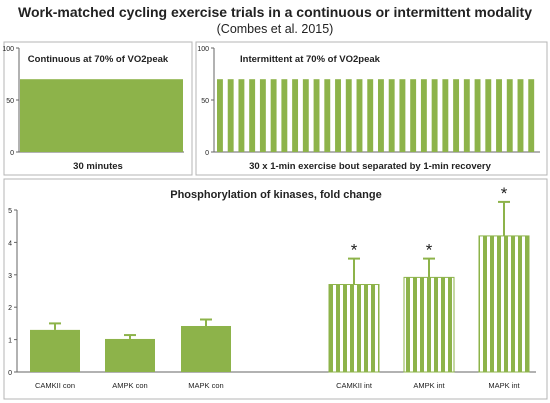  What do you see at coordinates (10, 211) in the screenshot?
I see `panel-2-y-tick-label: 5` at bounding box center [10, 211].